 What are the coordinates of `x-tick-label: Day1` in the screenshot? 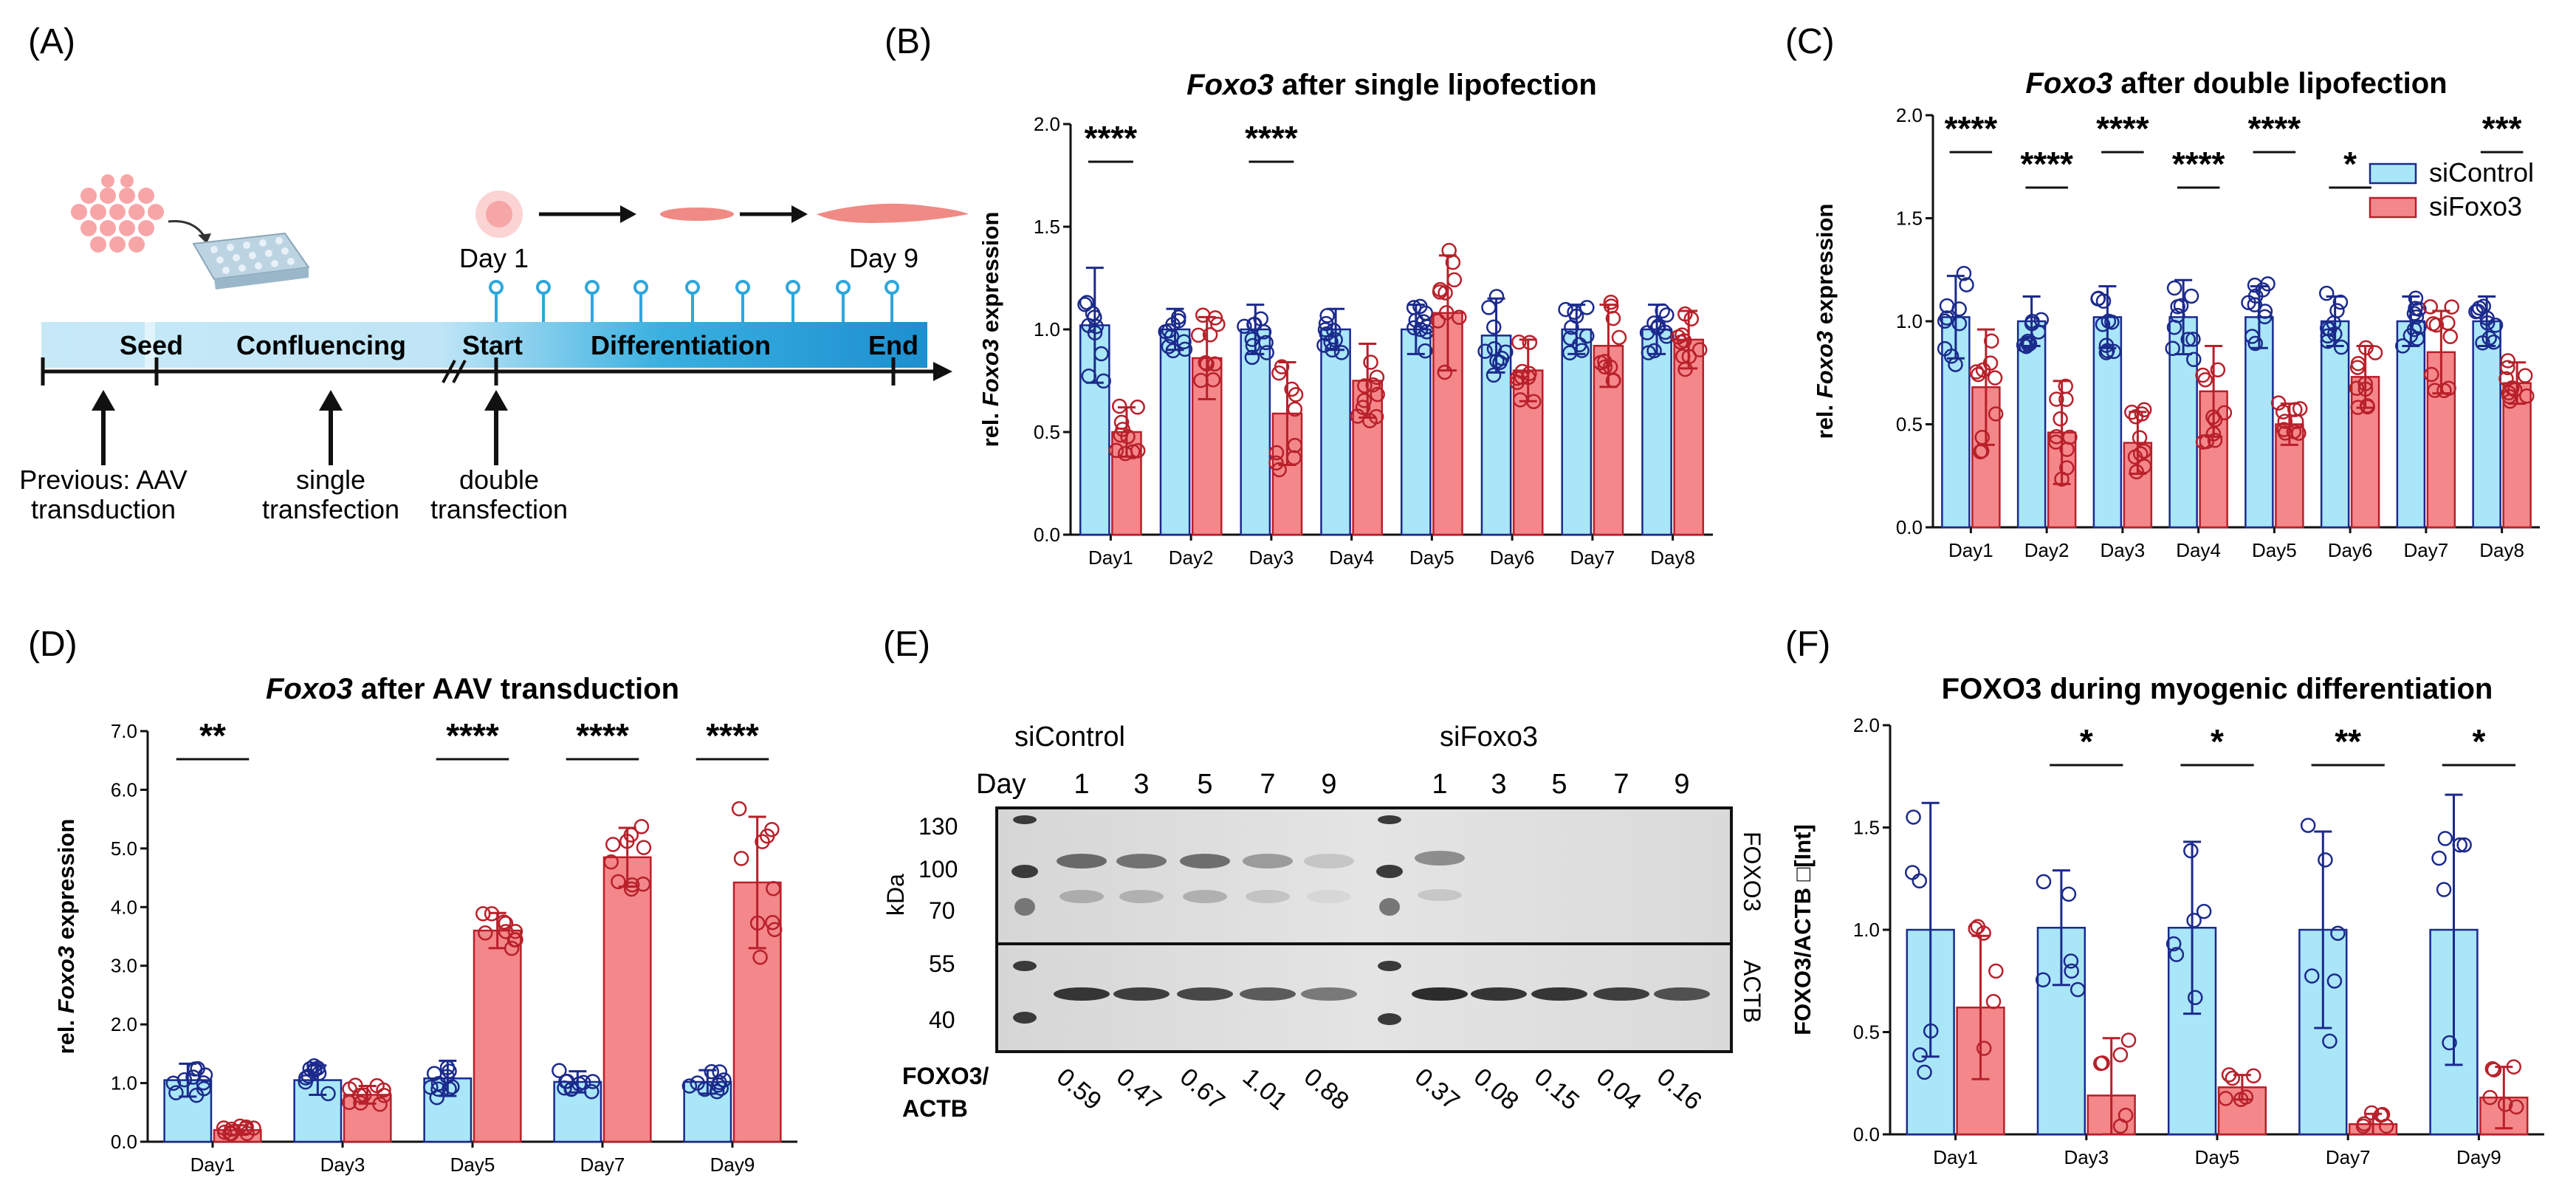 It's located at (1955, 1157).